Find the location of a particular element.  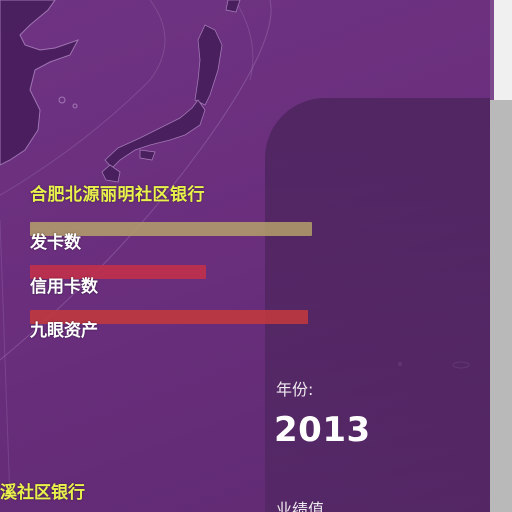

land-sakhalin is located at coordinates (233, 6).